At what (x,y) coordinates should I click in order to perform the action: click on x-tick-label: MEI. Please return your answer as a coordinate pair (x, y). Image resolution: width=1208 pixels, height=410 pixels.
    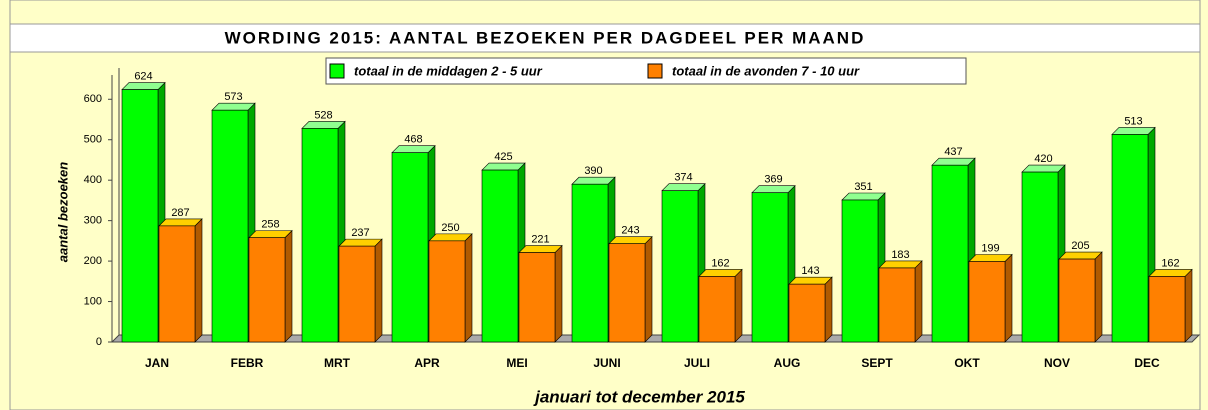
    Looking at the image, I should click on (516, 363).